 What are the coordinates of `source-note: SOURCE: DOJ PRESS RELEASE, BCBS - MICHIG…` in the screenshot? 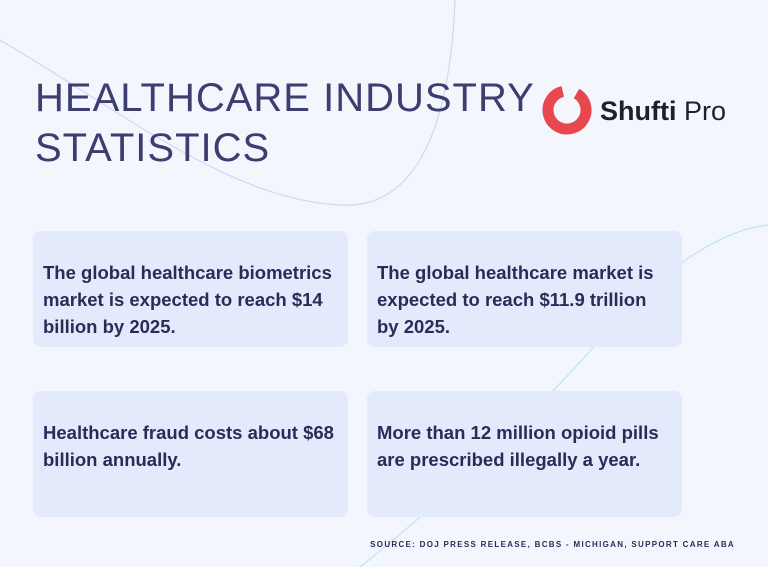 It's located at (552, 544).